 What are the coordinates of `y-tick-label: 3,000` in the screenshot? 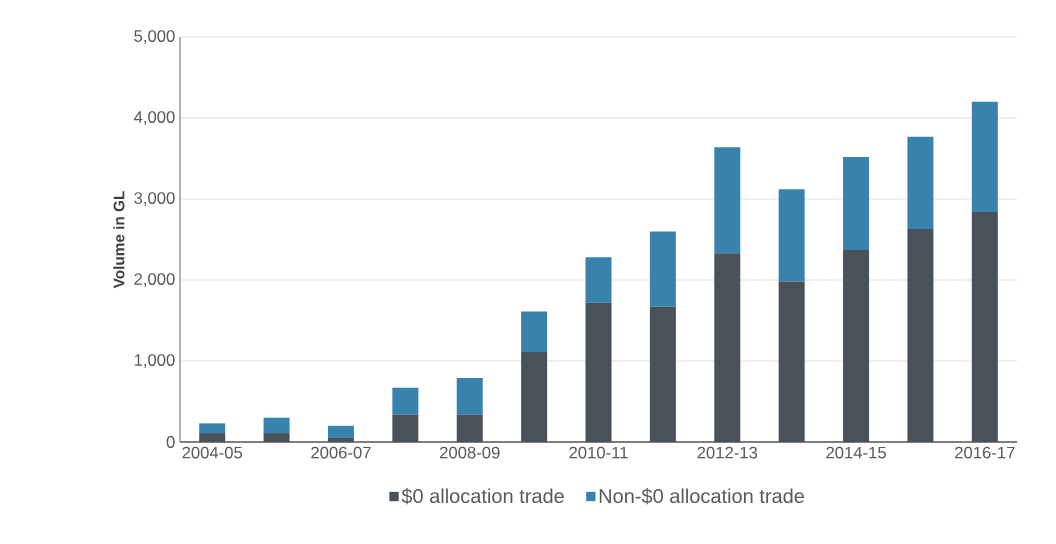 It's located at (154, 199).